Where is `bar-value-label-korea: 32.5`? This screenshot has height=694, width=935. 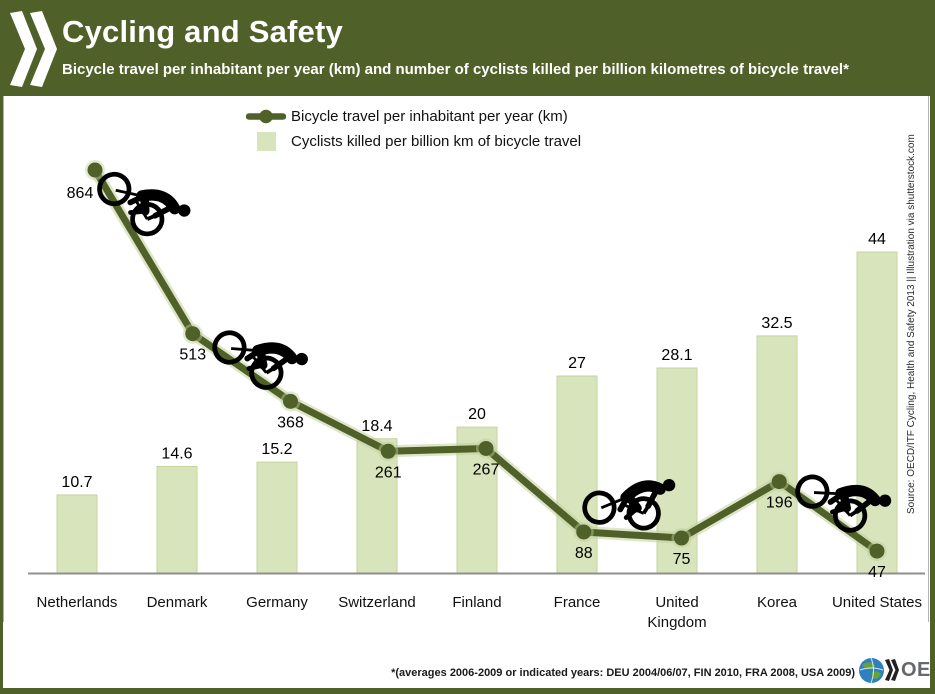
bar-value-label-korea: 32.5 is located at coordinates (776, 323).